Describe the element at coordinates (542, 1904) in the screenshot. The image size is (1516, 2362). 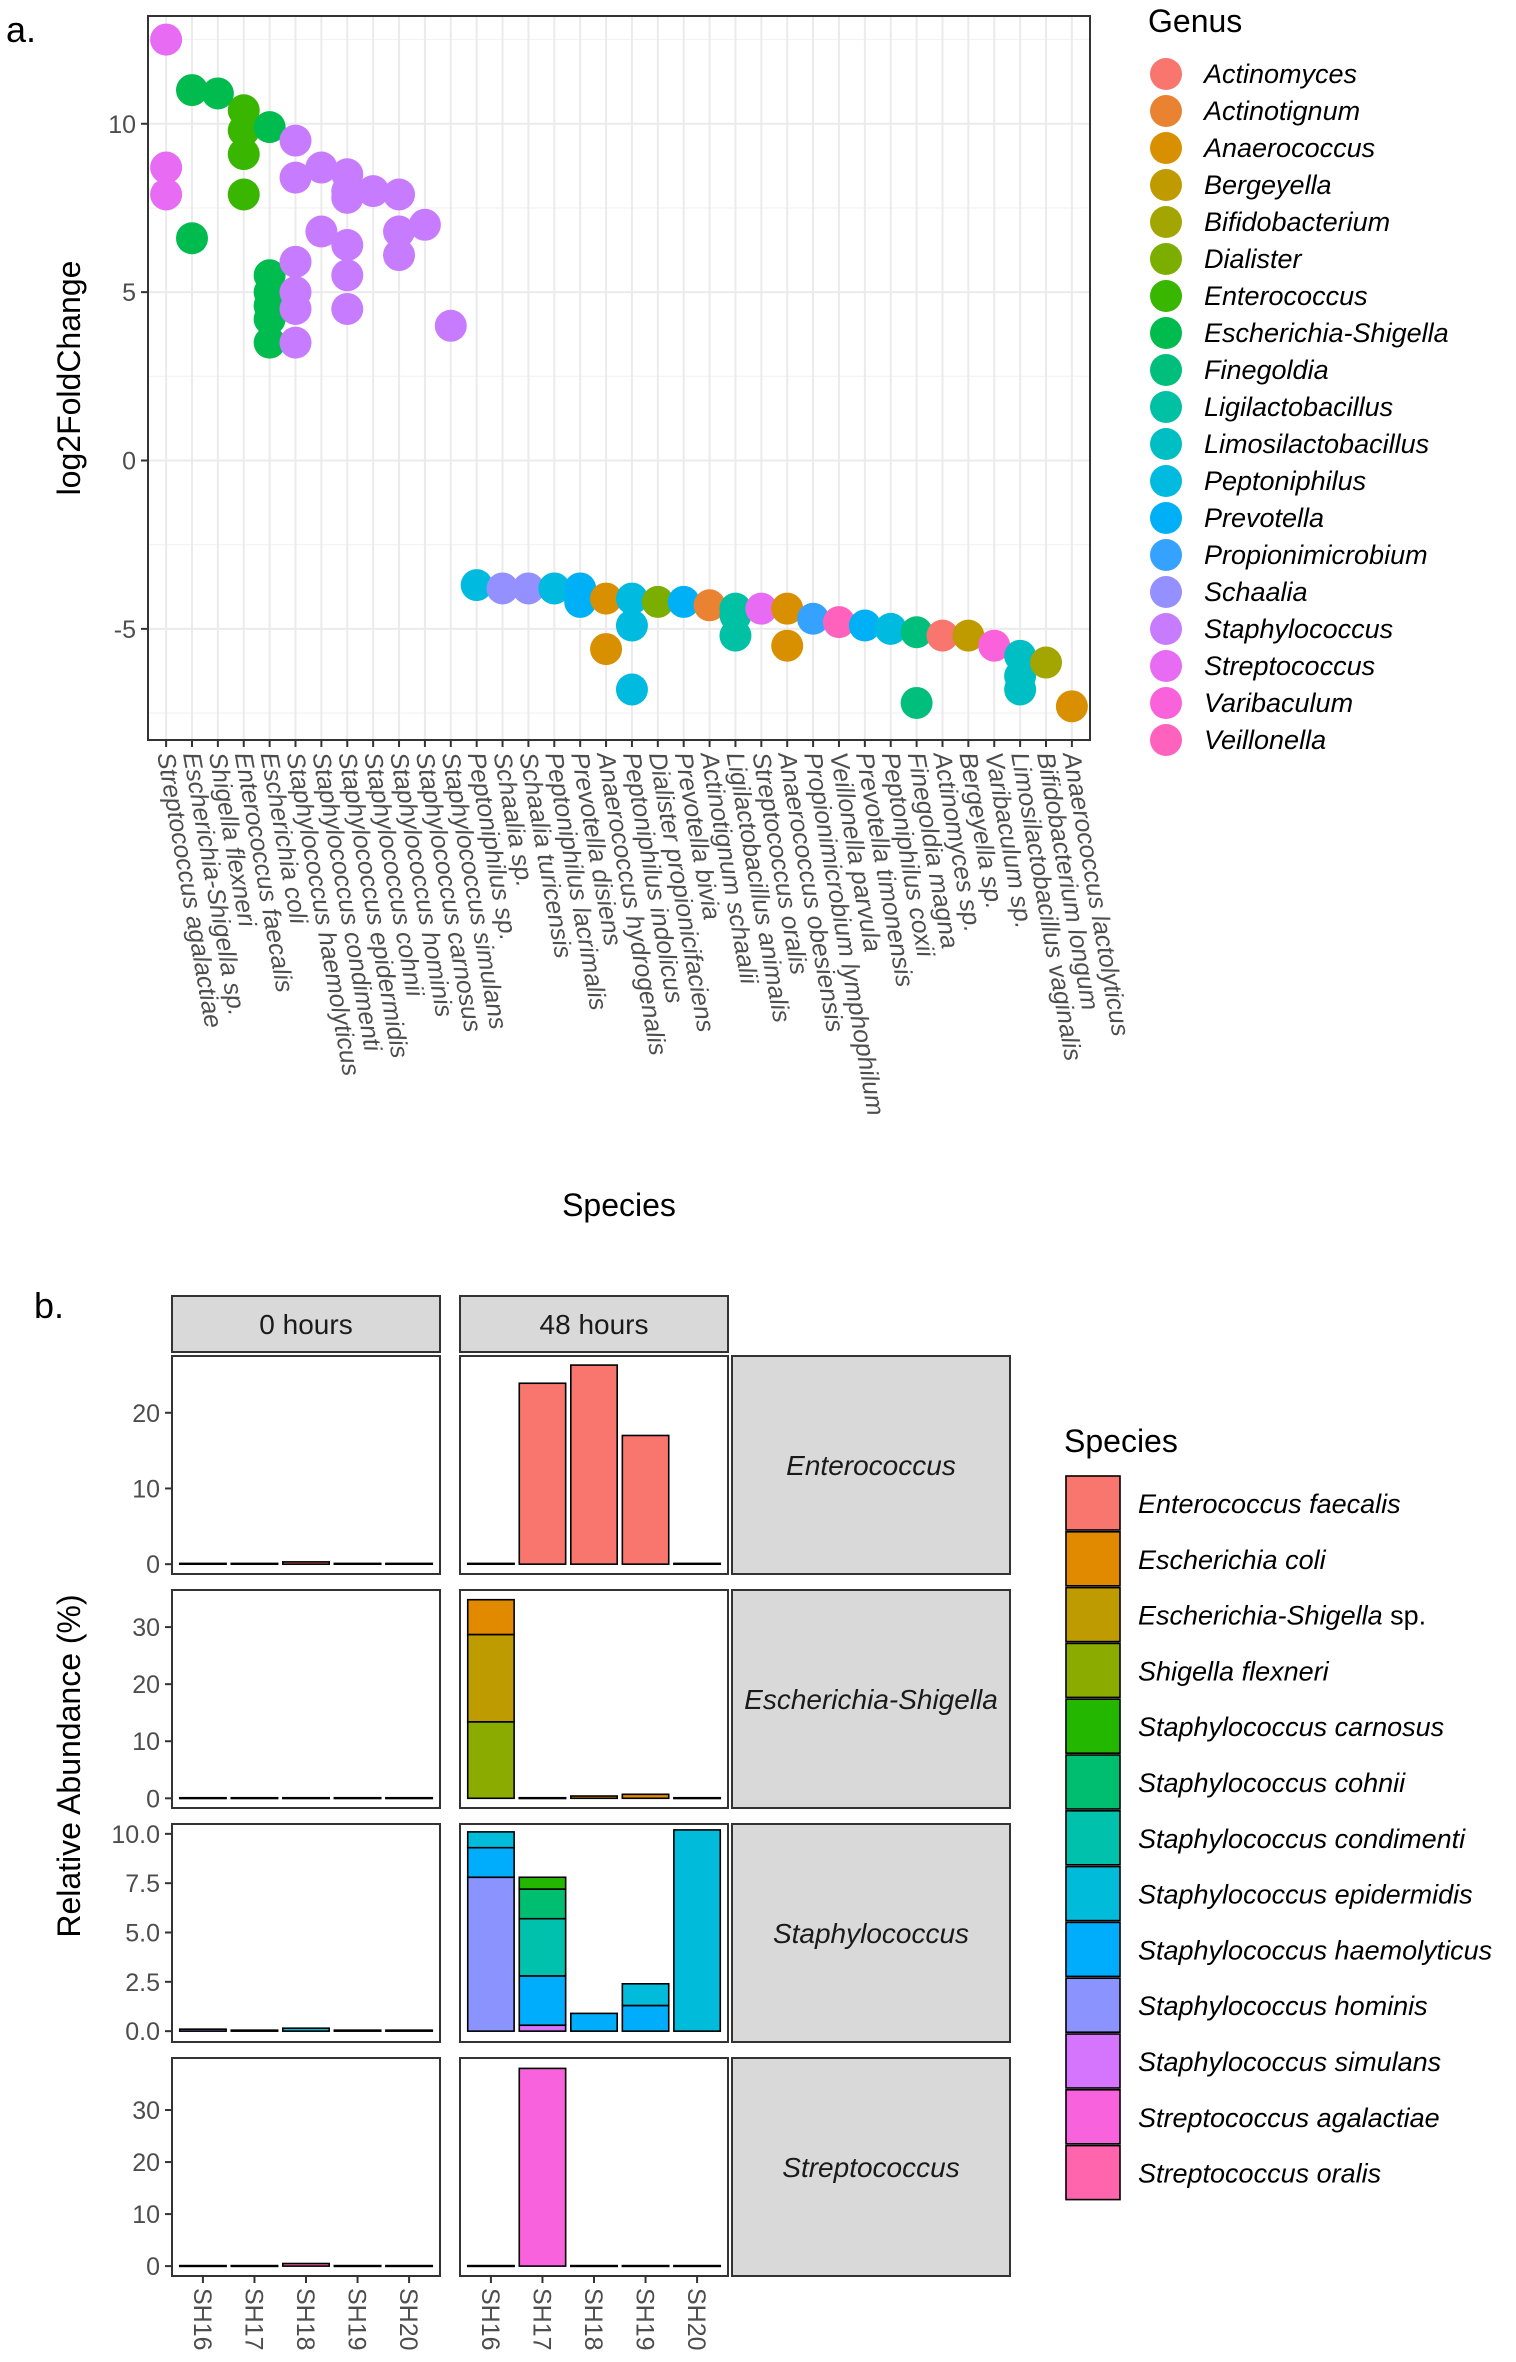
I see `bar-staphylococcus-48-hours-sh17-staphylococcus-cohnii` at that location.